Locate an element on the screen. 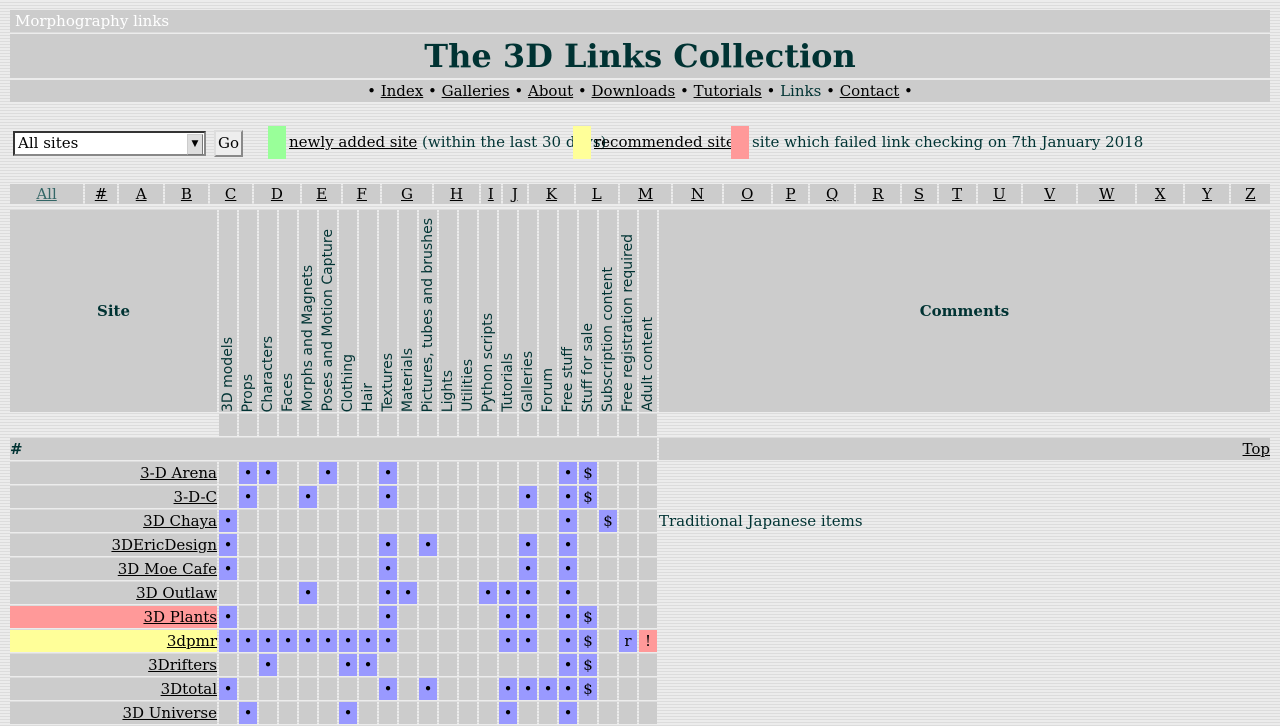 This screenshot has width=1280, height=726. alpha-link-p: P is located at coordinates (790, 194).